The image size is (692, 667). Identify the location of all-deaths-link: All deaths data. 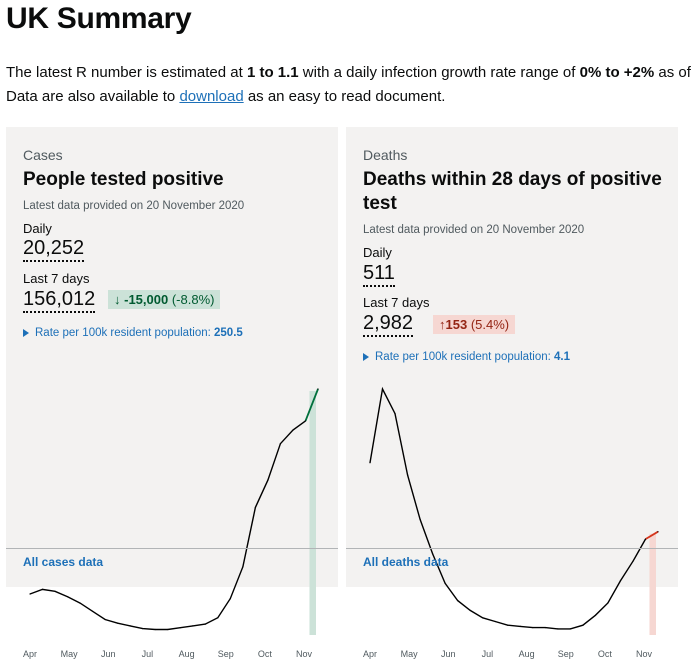
(406, 562).